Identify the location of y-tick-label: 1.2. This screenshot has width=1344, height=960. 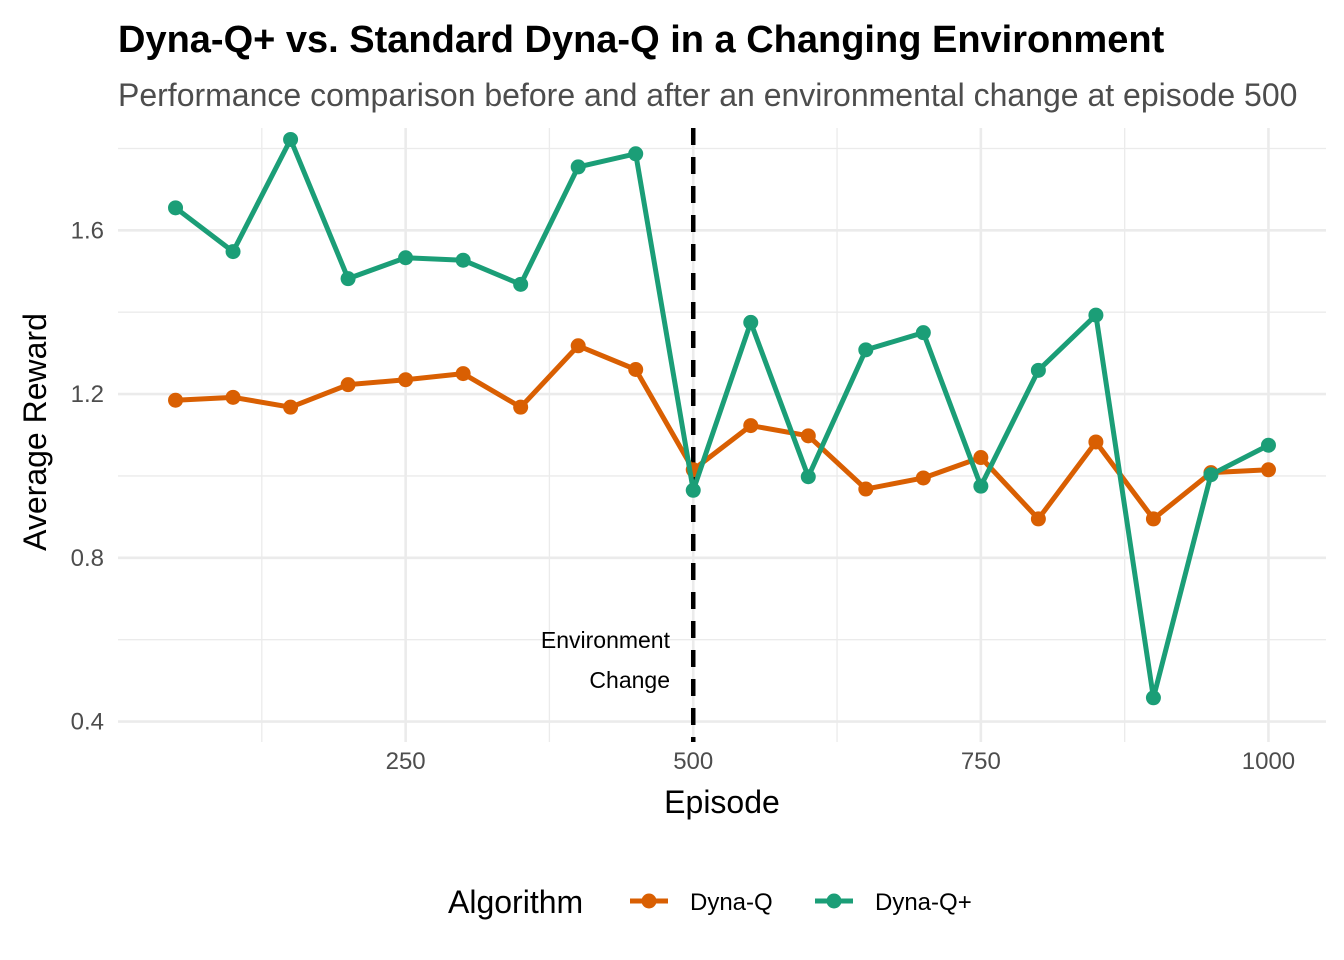
(87, 394).